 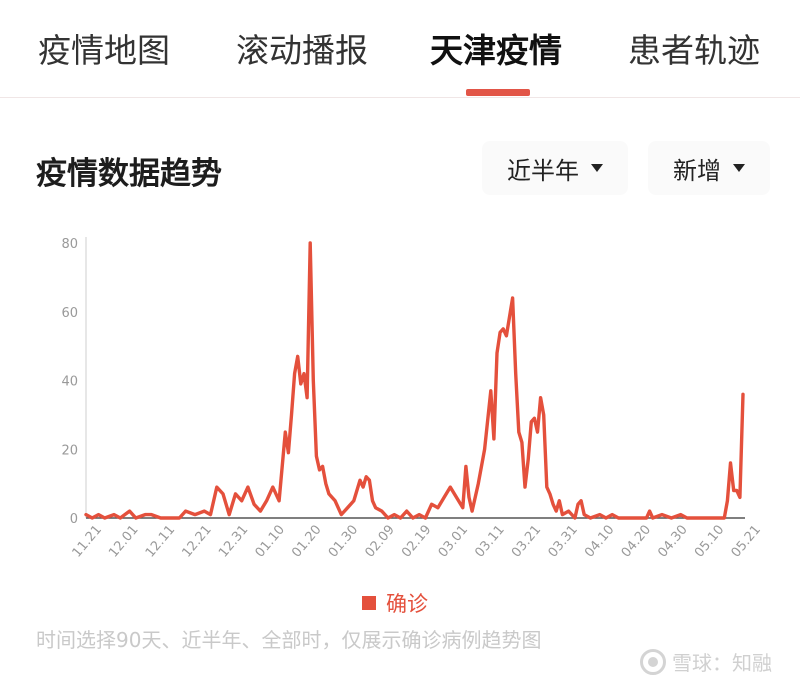 I want to click on tab-tianjin-epidemic: 天津疫情, so click(x=496, y=50).